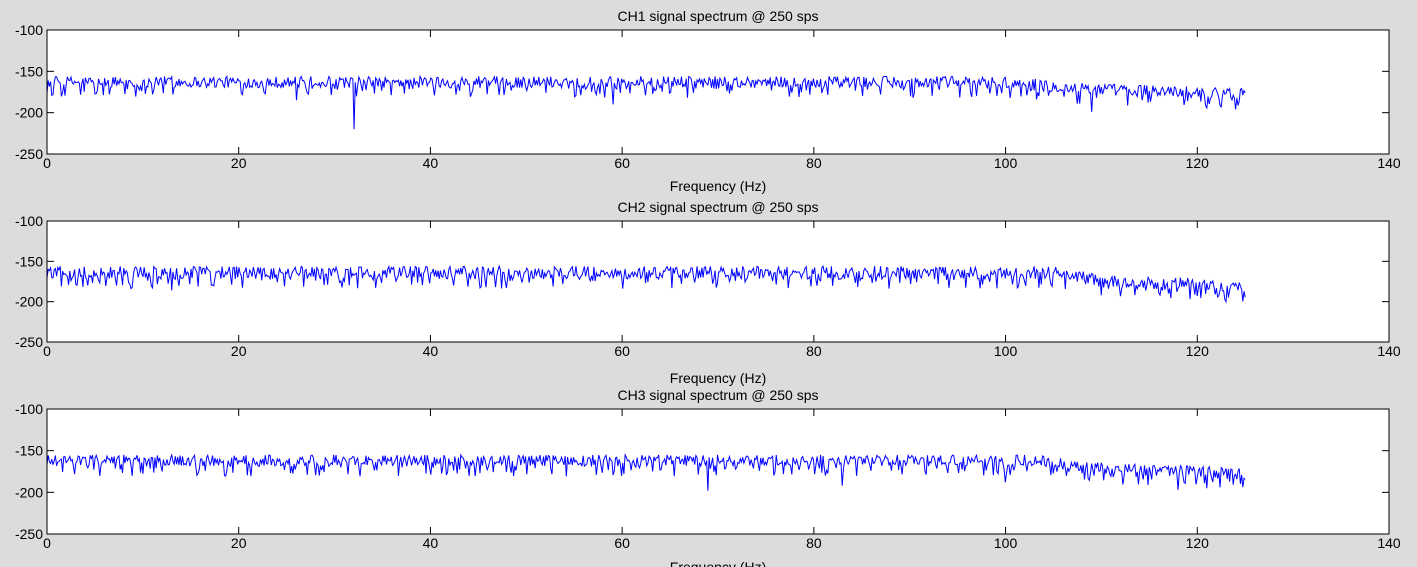 Image resolution: width=1417 pixels, height=567 pixels. Describe the element at coordinates (646, 472) in the screenshot. I see `ch3-spectrum-line` at that location.